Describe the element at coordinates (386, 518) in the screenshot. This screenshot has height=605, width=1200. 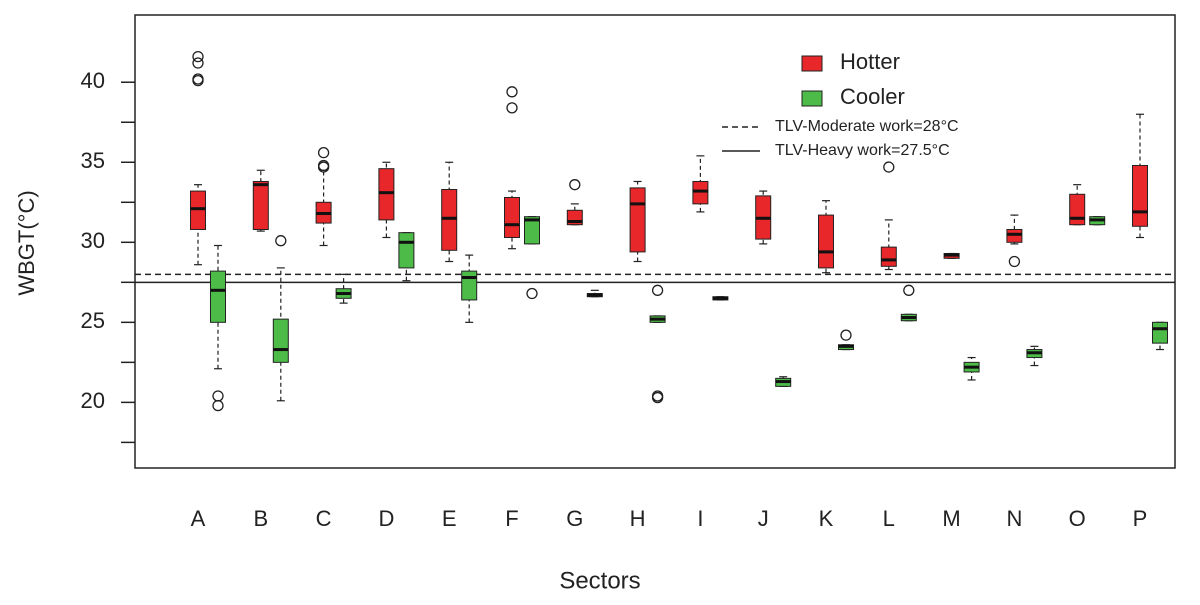
I see `x-tick-label: D` at that location.